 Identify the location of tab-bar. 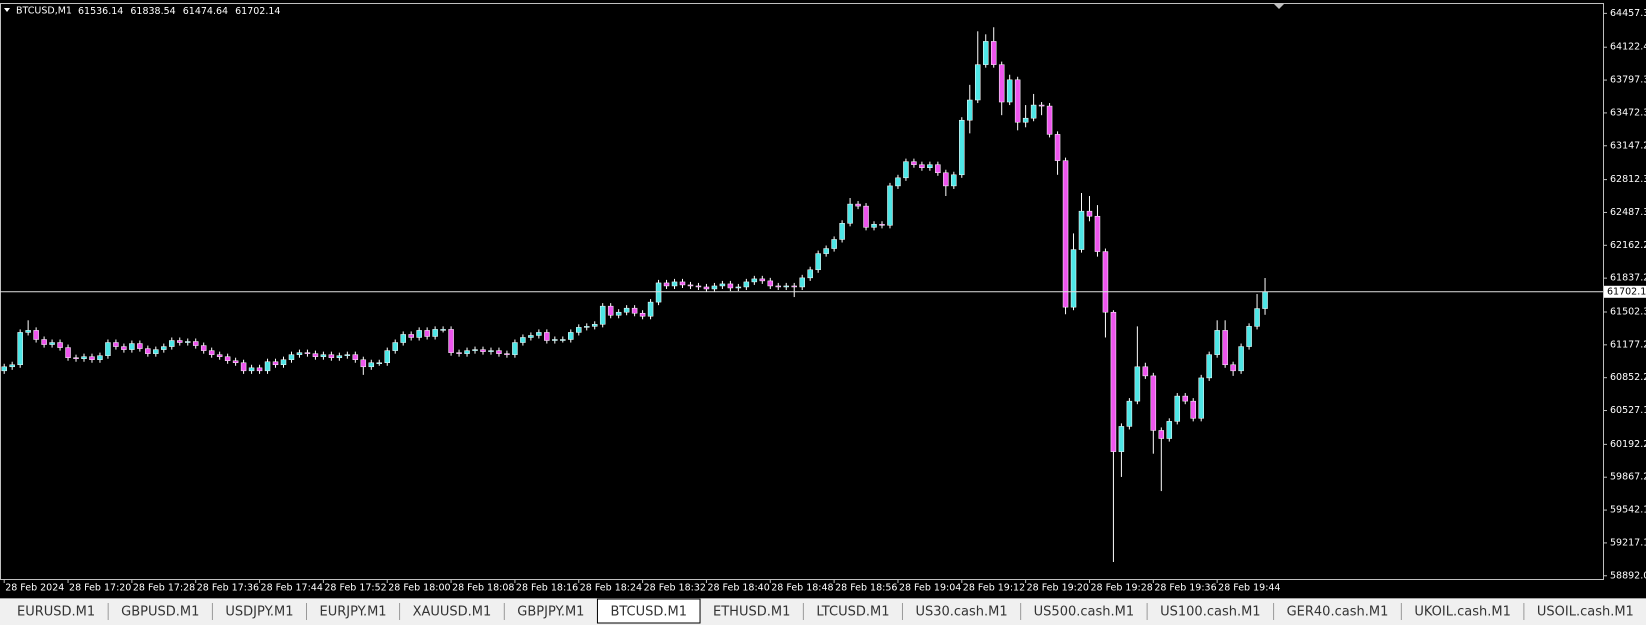
(823, 611).